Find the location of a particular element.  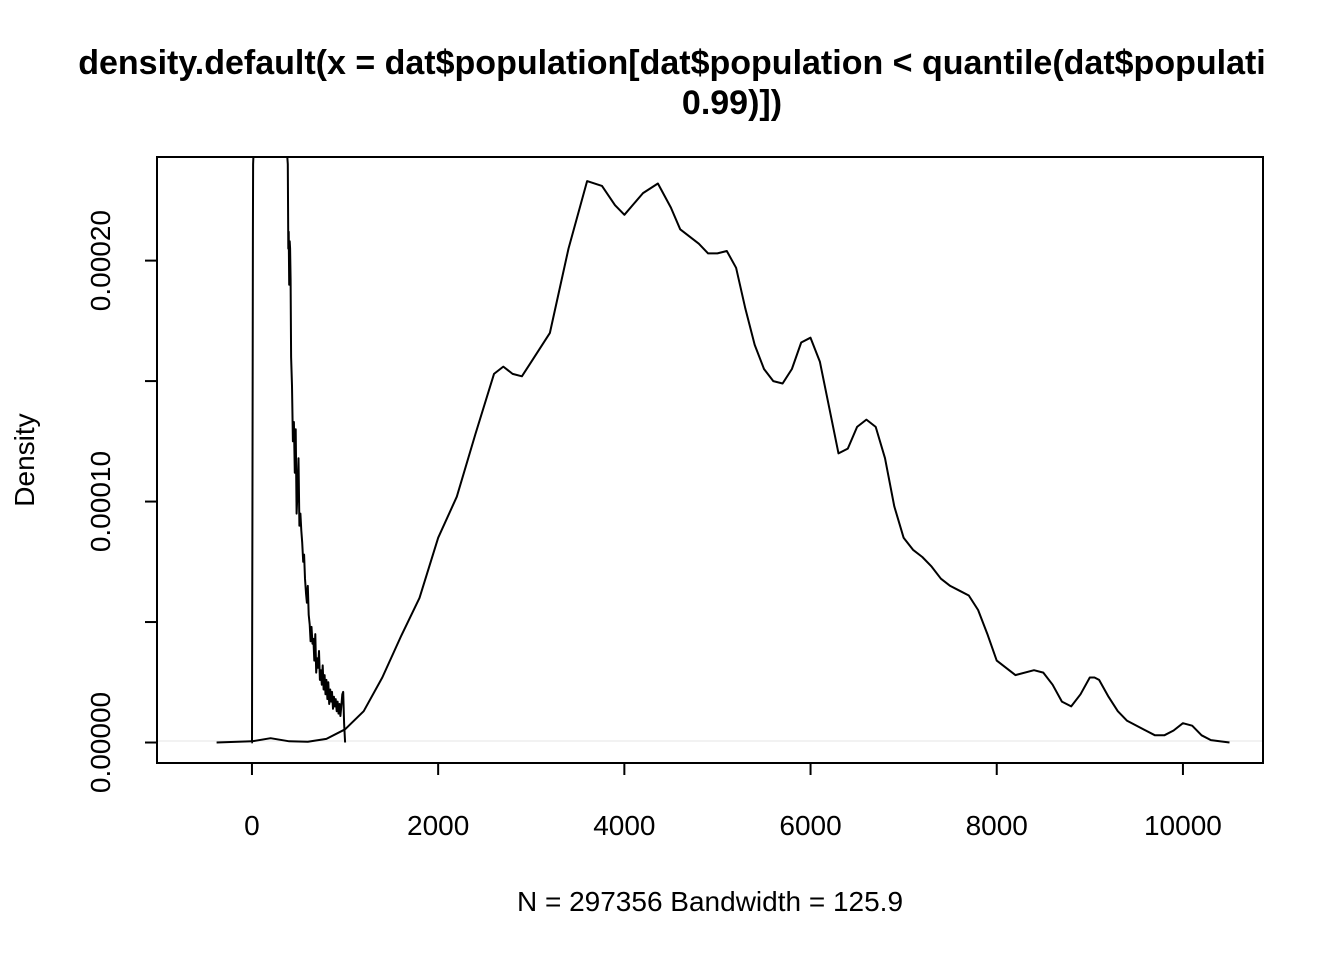

x-tick-label: 0 is located at coordinates (252, 825).